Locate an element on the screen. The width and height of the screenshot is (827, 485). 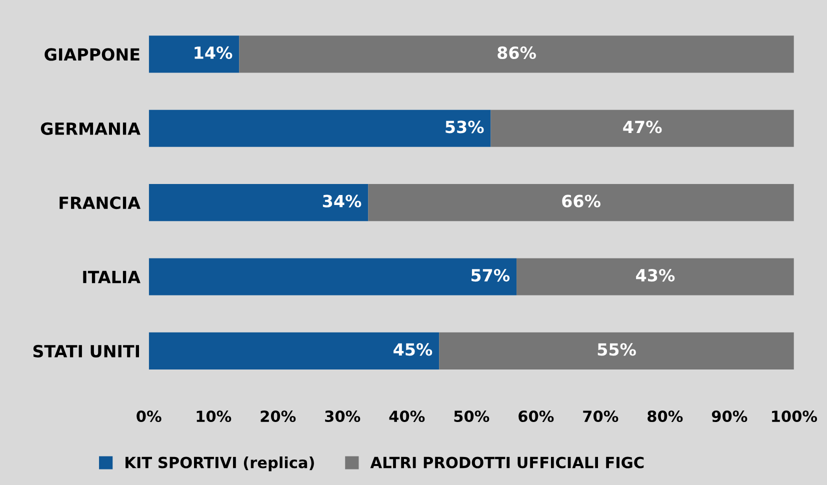
y-tick-label: FRANCIA is located at coordinates (100, 203).